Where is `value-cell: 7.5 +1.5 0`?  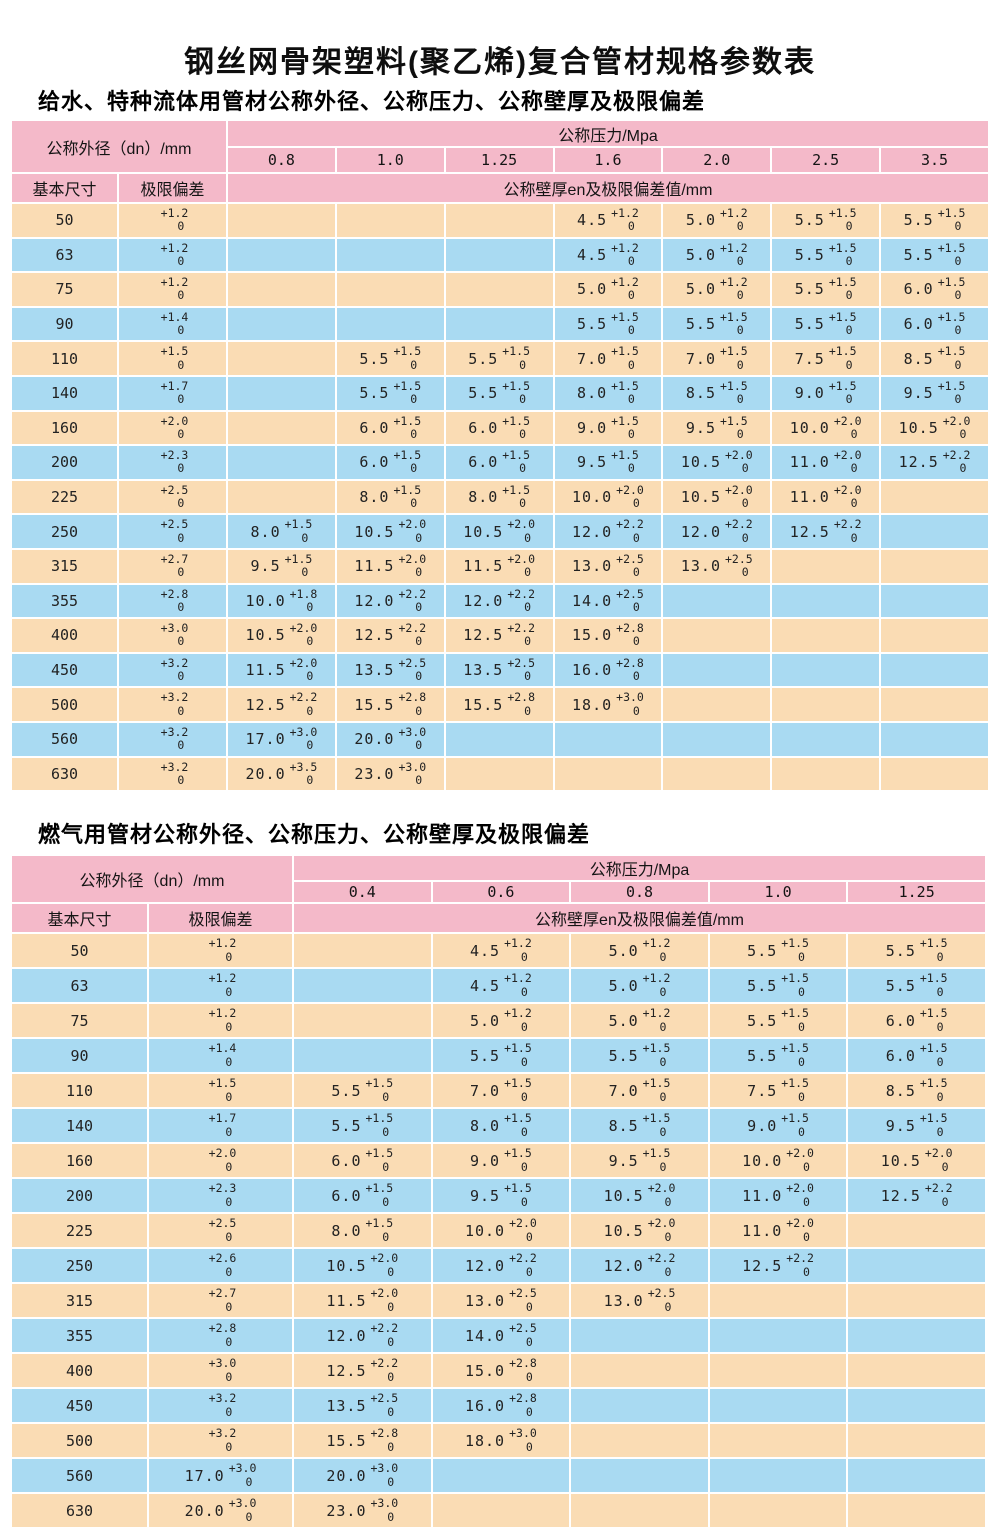
value-cell: 7.5 +1.5 0 is located at coordinates (778, 1090).